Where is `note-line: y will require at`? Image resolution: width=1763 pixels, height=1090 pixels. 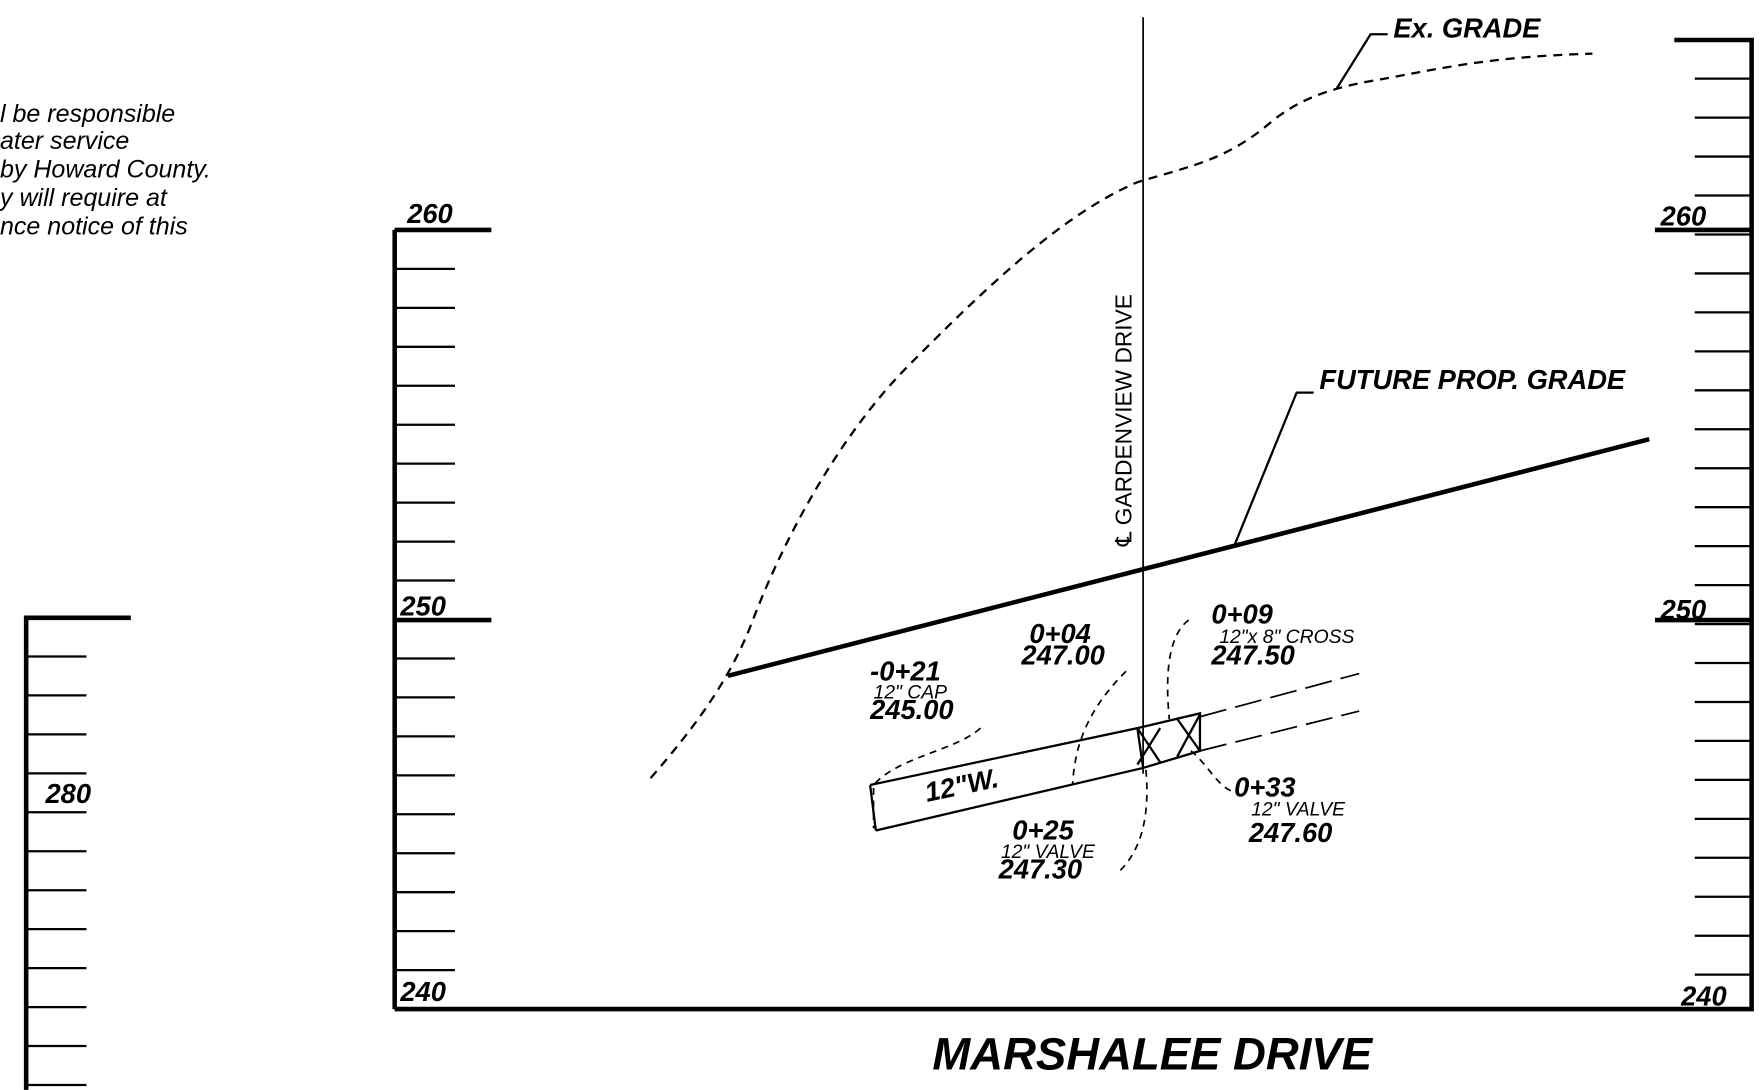
note-line: y will require at is located at coordinates (84, 198).